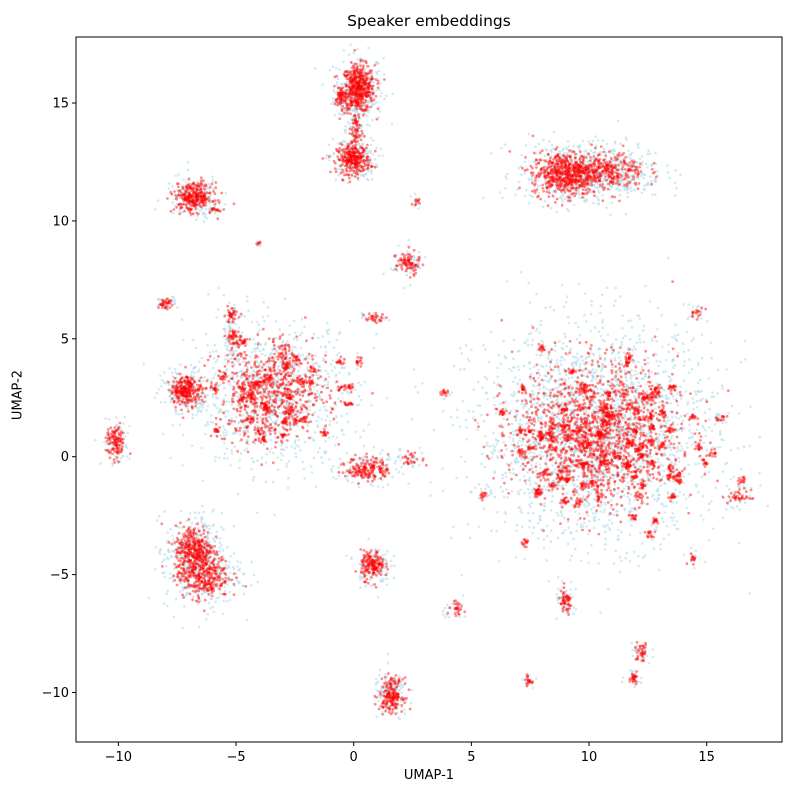  Describe the element at coordinates (118, 757) in the screenshot. I see `x-tick-label: −10` at that location.